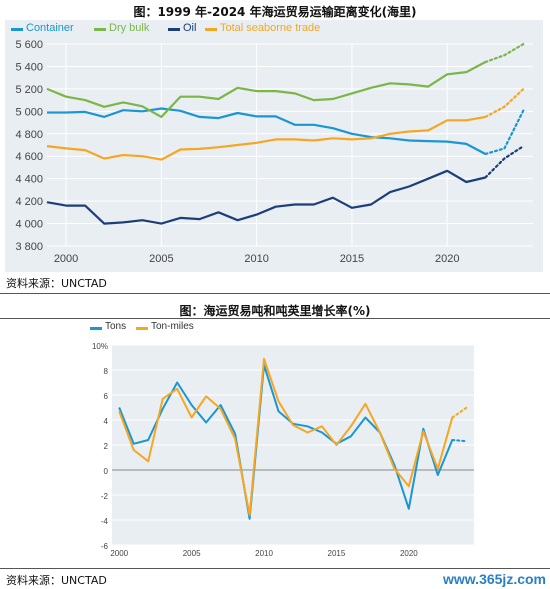 The image size is (550, 589). Describe the element at coordinates (105, 496) in the screenshot. I see `y-tick-label: -2` at that location.